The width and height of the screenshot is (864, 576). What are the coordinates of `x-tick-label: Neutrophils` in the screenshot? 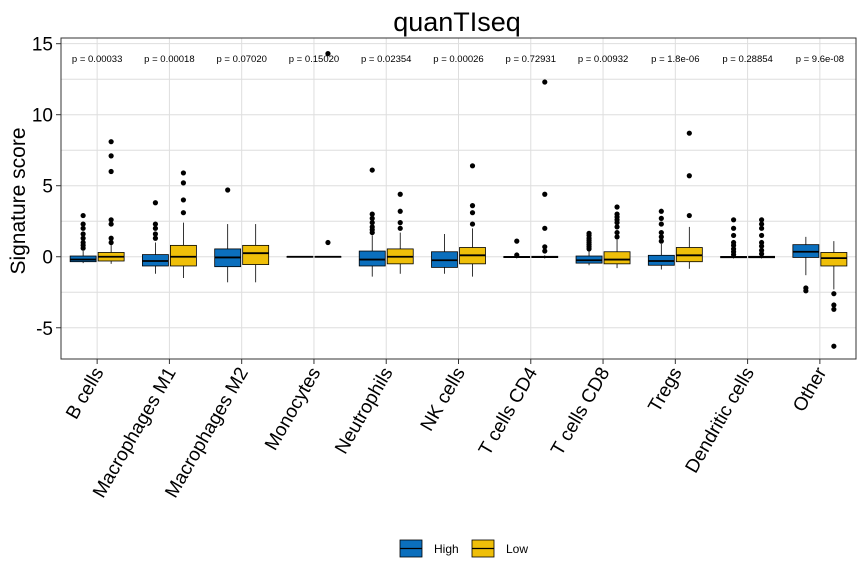 It's located at (364, 411).